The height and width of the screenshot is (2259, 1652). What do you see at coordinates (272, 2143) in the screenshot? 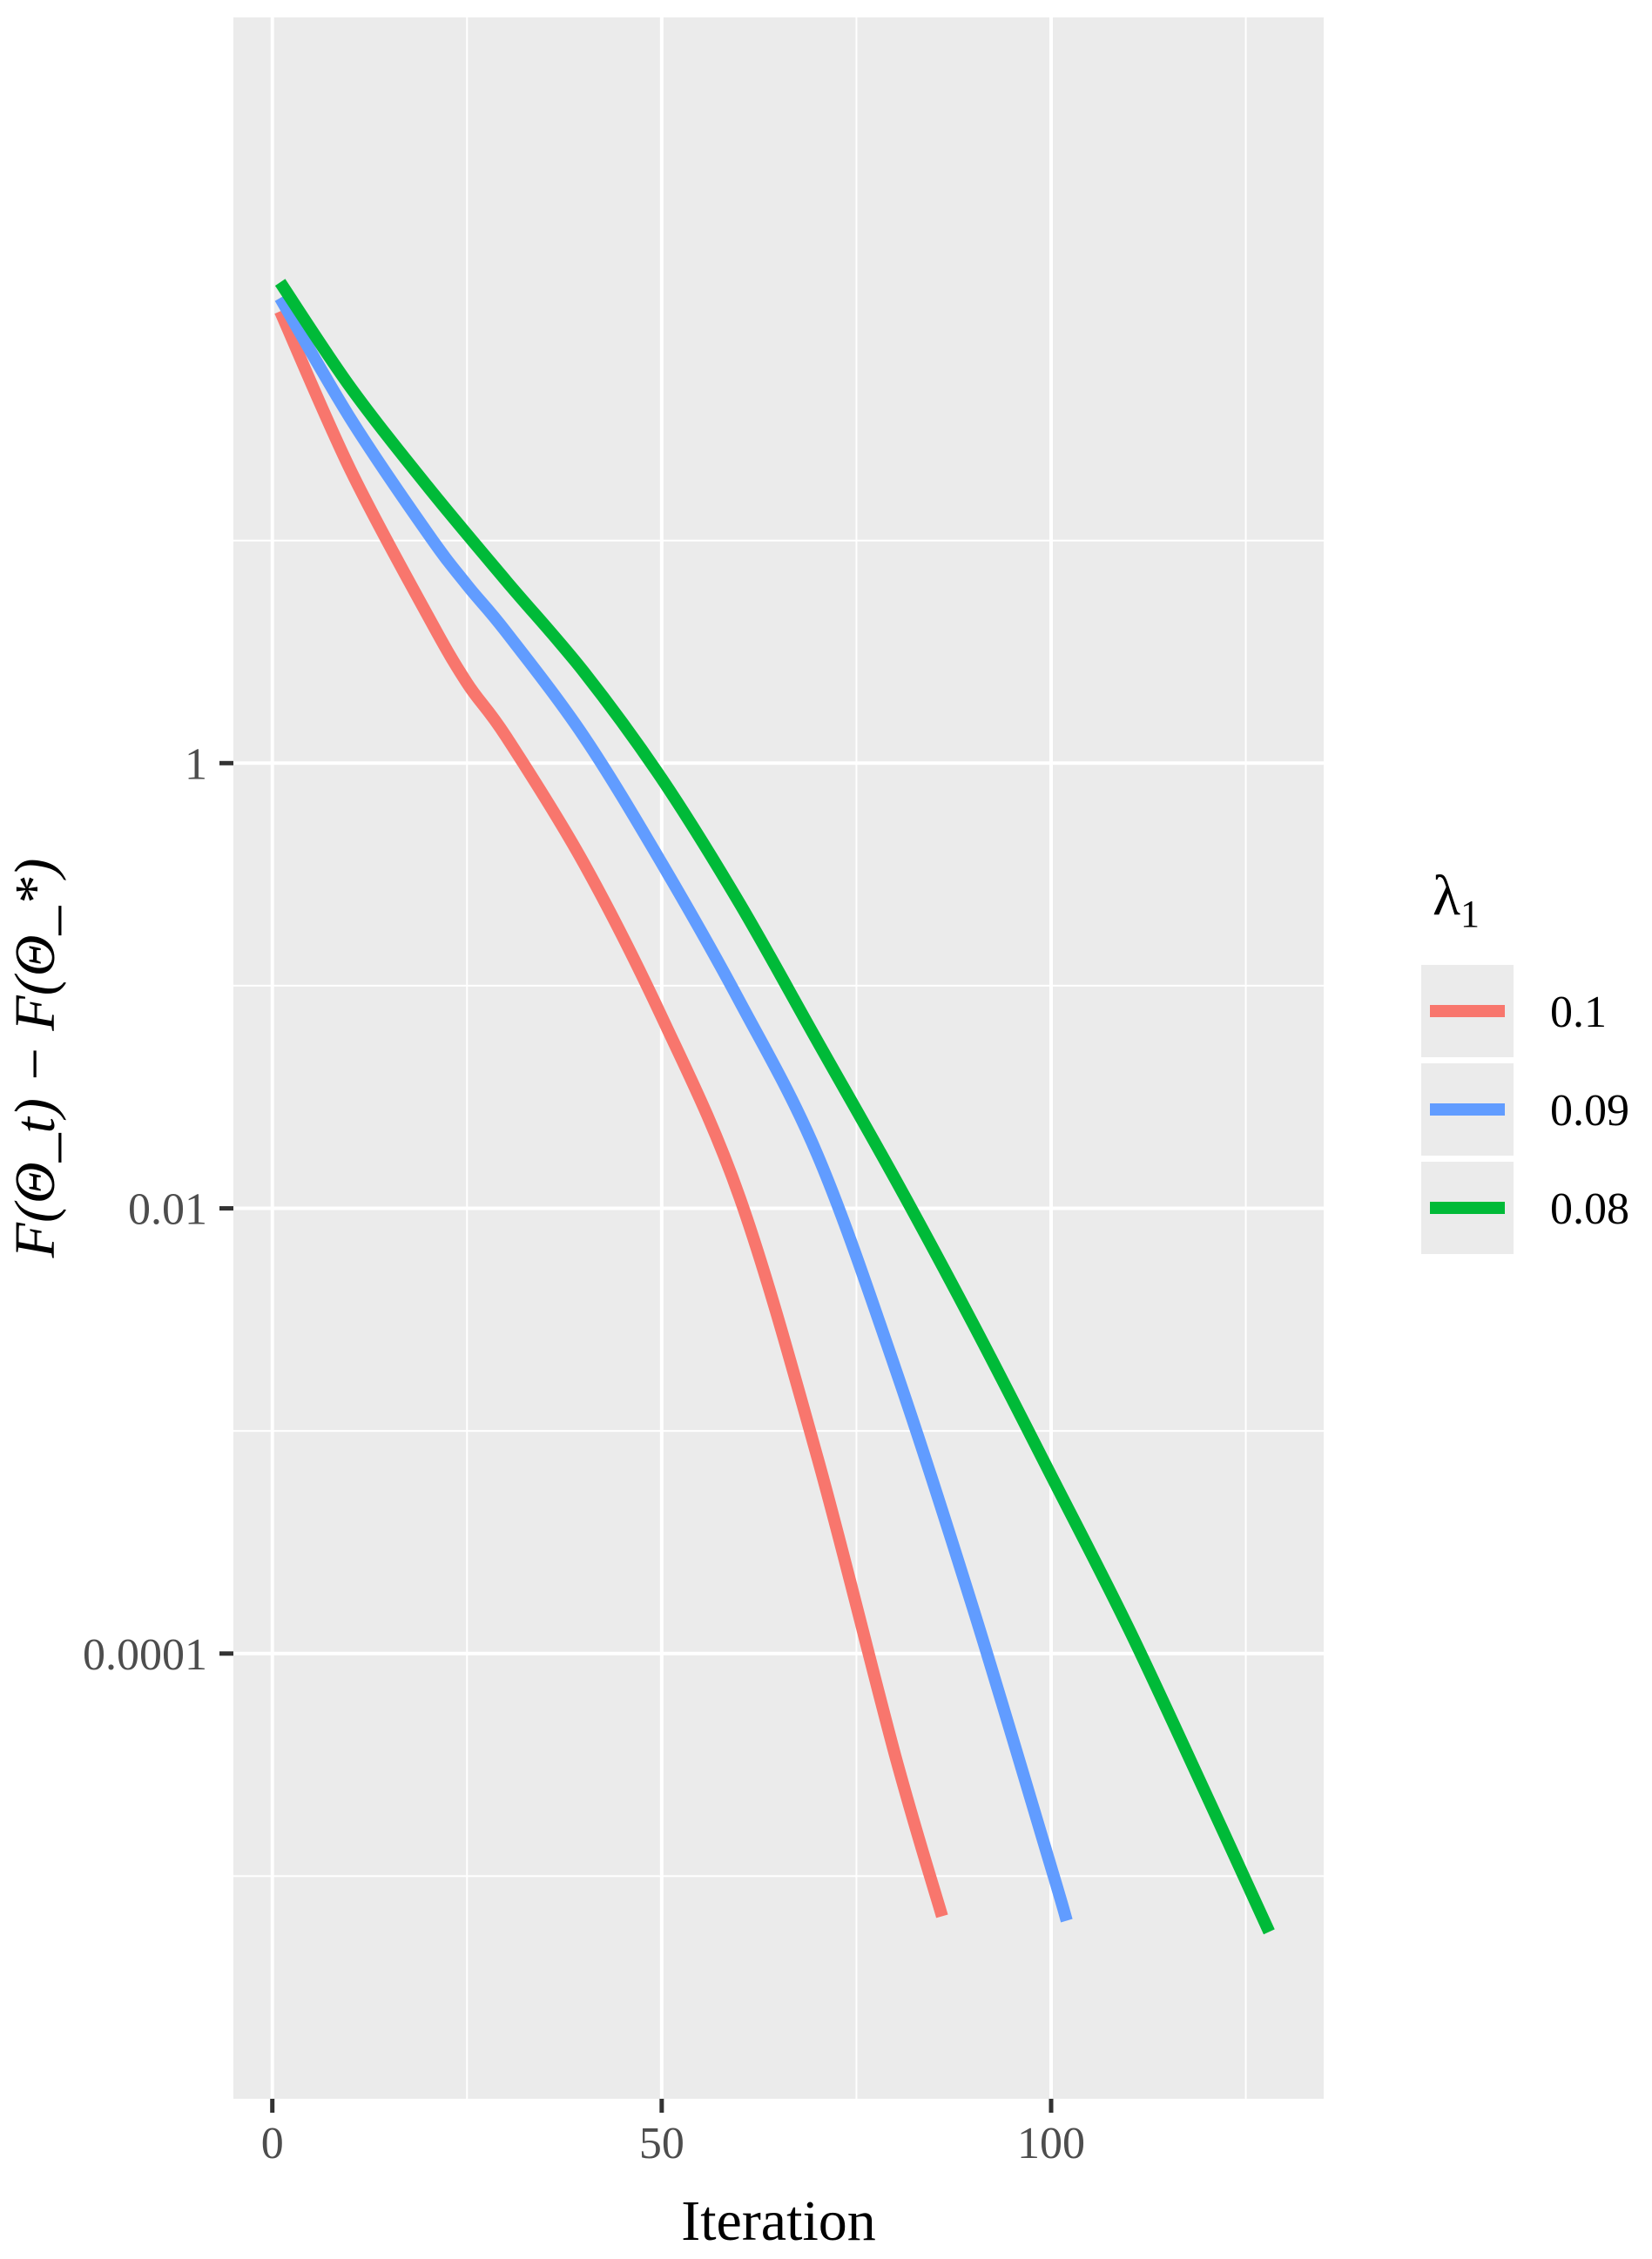
I see `x-tick-label: 0` at bounding box center [272, 2143].